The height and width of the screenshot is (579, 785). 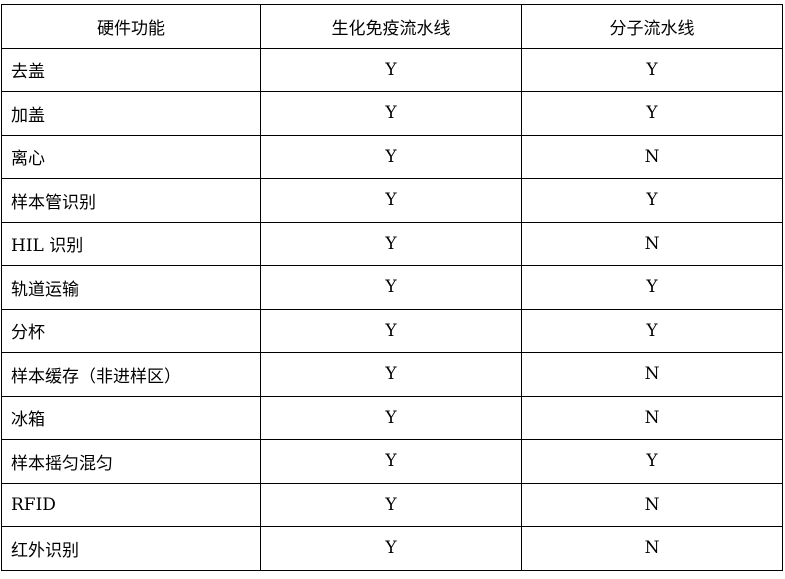 I want to click on table-row: HIL 识别 Y N, so click(x=392, y=243).